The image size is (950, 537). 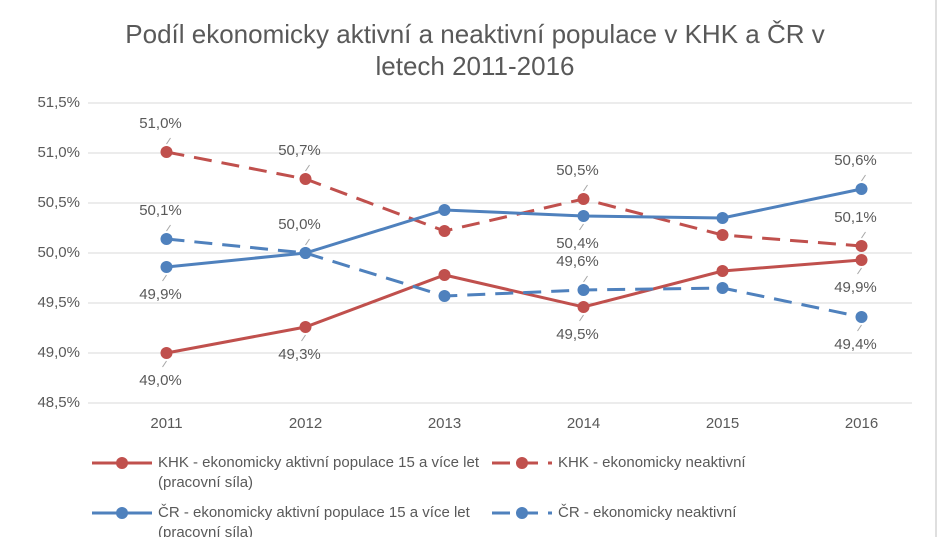 What do you see at coordinates (577, 243) in the screenshot?
I see `data-label: 50,4%` at bounding box center [577, 243].